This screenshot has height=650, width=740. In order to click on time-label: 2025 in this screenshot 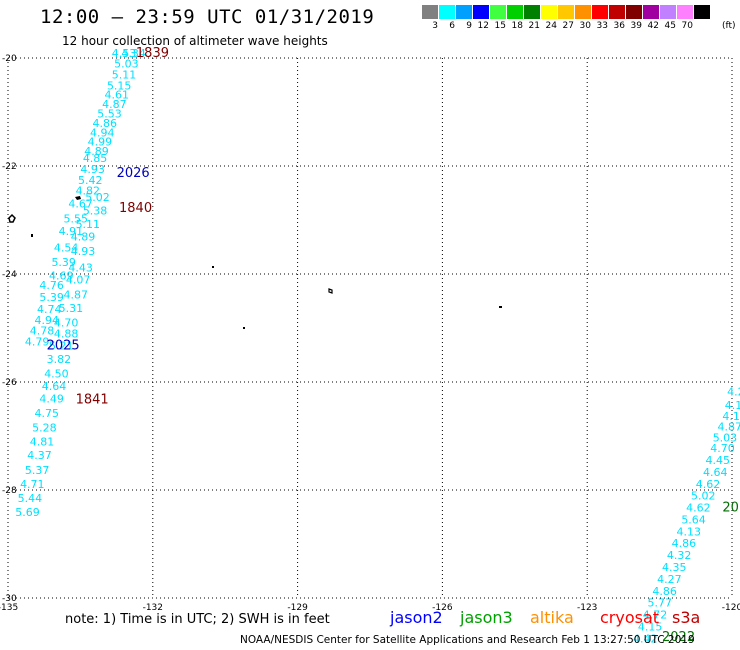, I will do `click(63, 346)`.